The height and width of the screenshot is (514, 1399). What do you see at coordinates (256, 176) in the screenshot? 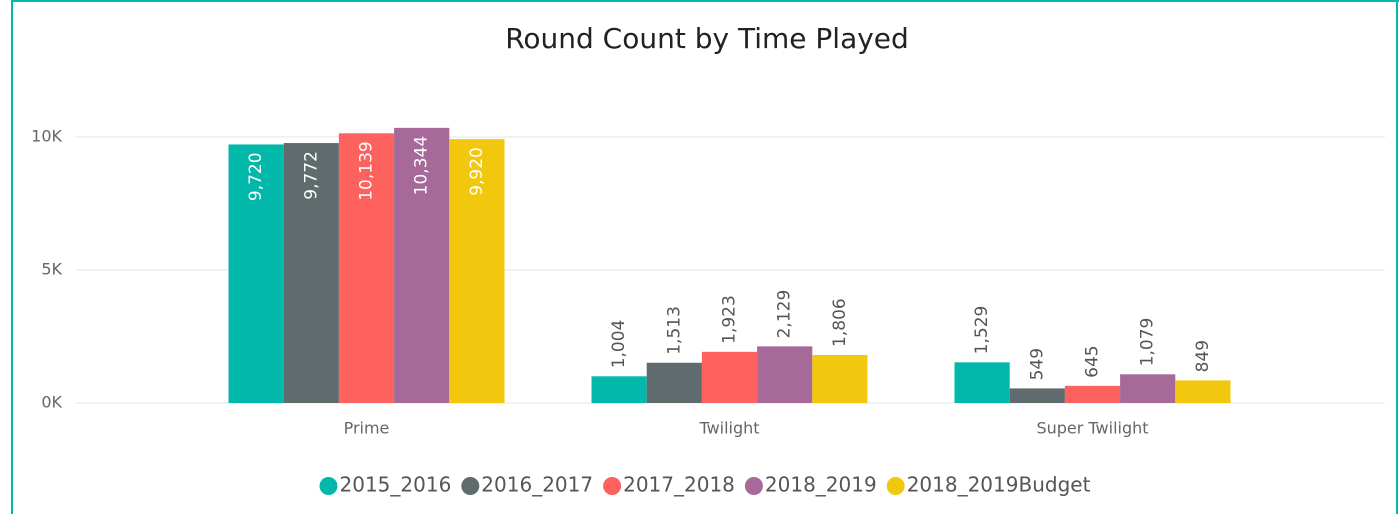
I see `data-label: 9,720` at bounding box center [256, 176].